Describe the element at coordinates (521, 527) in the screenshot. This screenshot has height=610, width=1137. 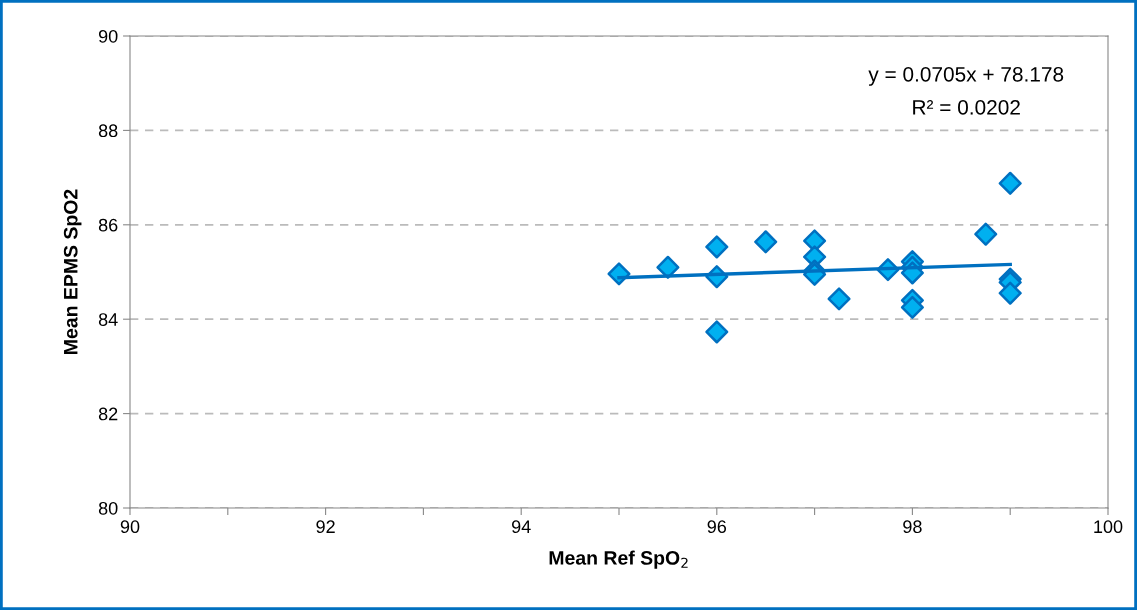
I see `x-tick-label: 94` at that location.